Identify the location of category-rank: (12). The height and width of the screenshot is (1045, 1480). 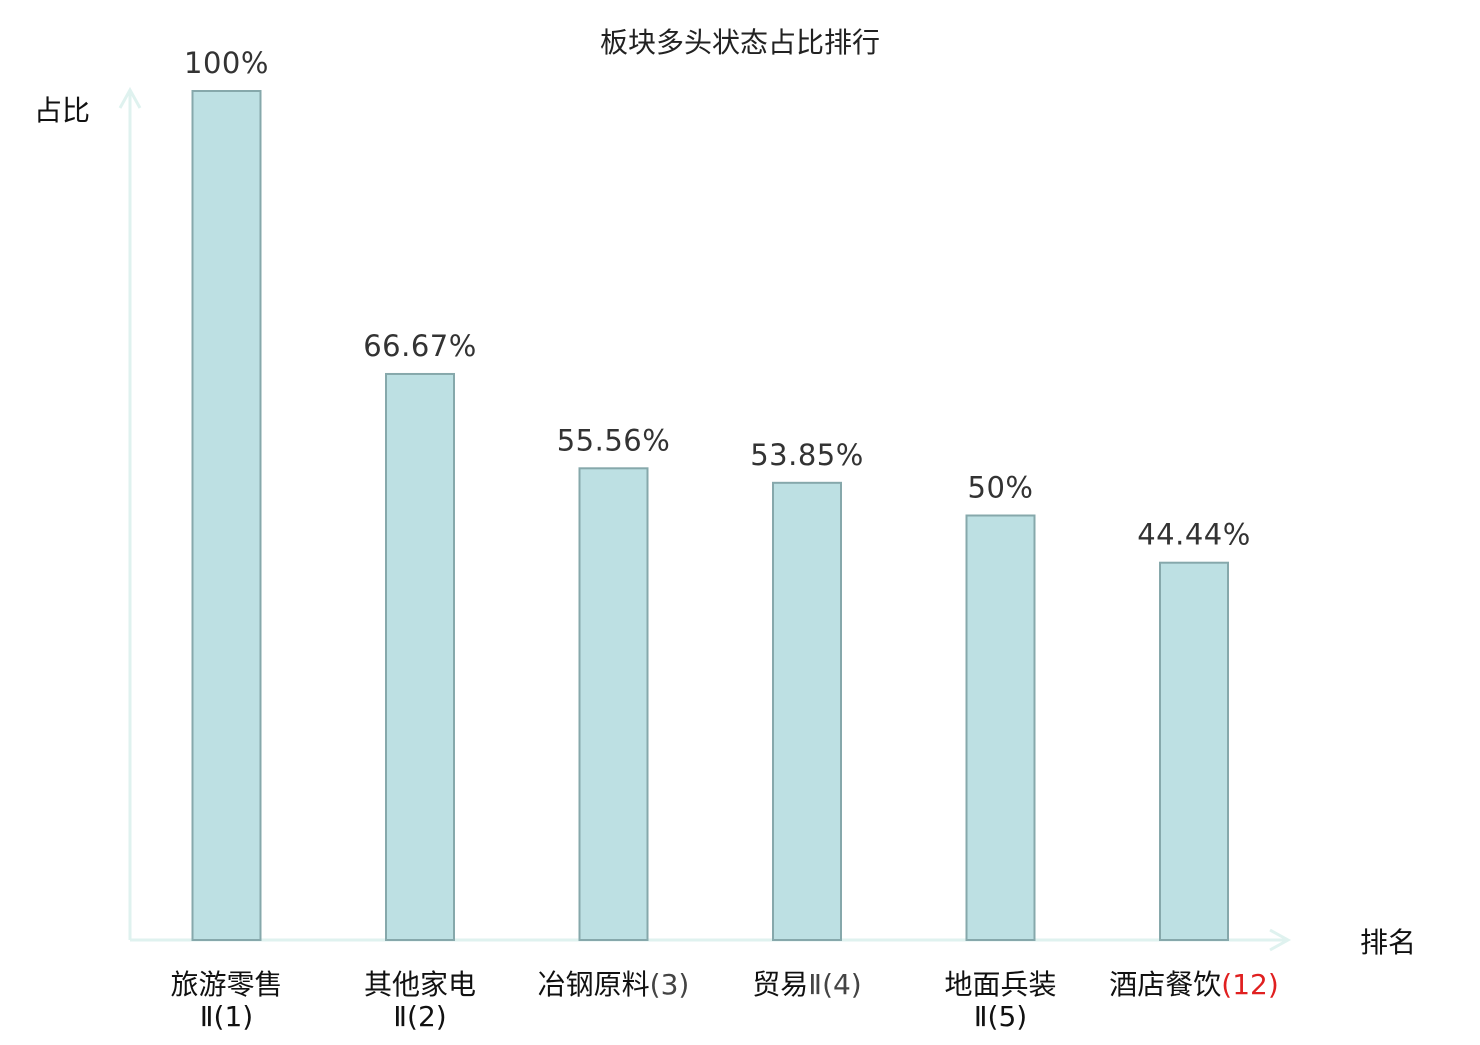
(1249, 984).